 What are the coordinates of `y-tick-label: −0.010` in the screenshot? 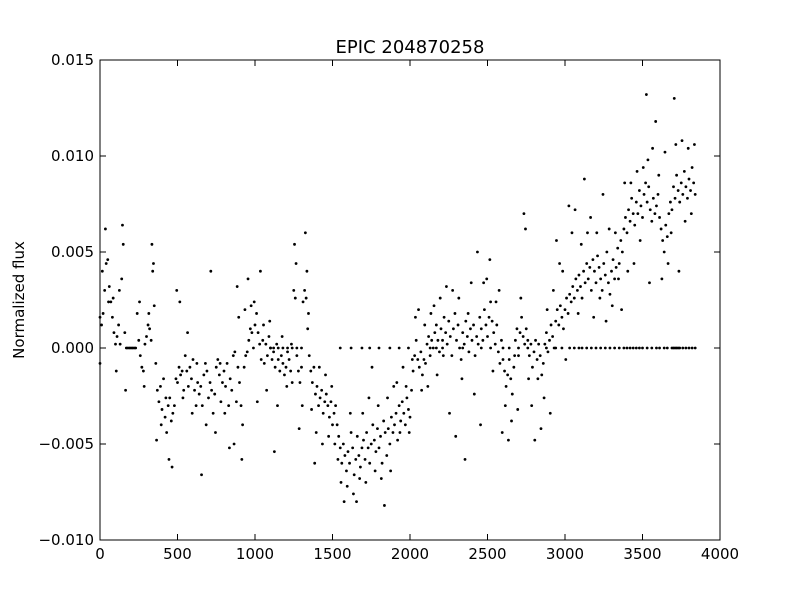 It's located at (66, 540).